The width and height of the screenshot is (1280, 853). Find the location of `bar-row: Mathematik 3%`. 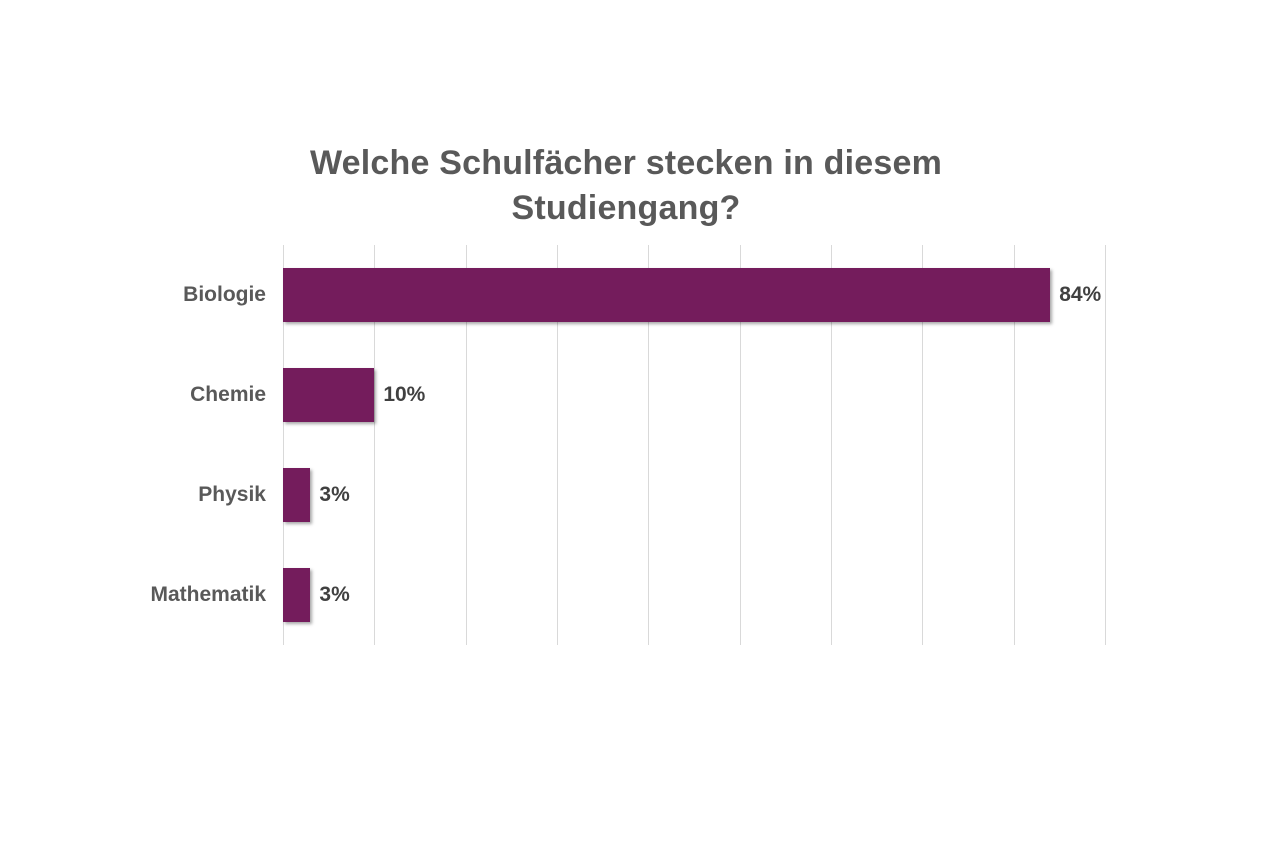

bar-row: Mathematik 3% is located at coordinates (627, 595).